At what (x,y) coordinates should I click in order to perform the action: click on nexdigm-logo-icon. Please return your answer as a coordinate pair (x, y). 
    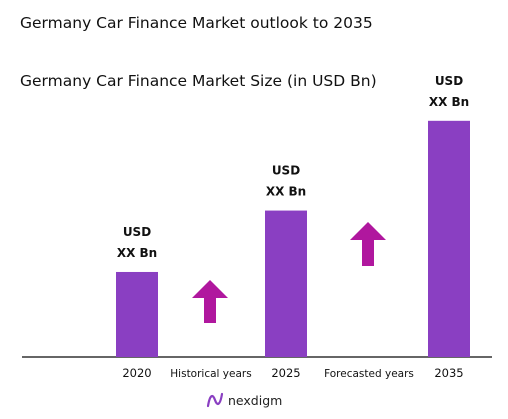
    Looking at the image, I should click on (215, 400).